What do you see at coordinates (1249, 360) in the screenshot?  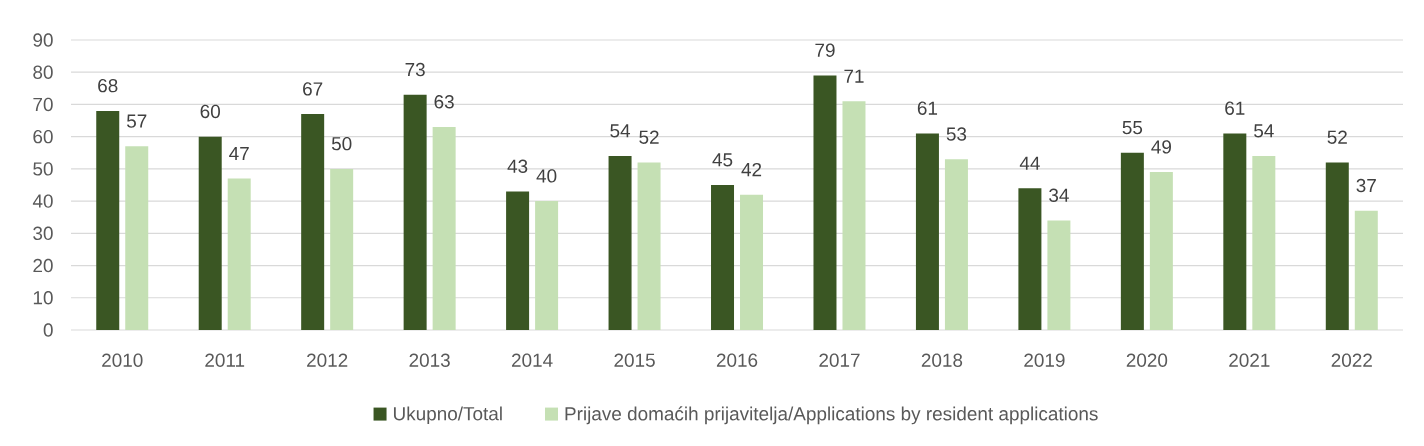 I see `x-tick-label: 2021` at bounding box center [1249, 360].